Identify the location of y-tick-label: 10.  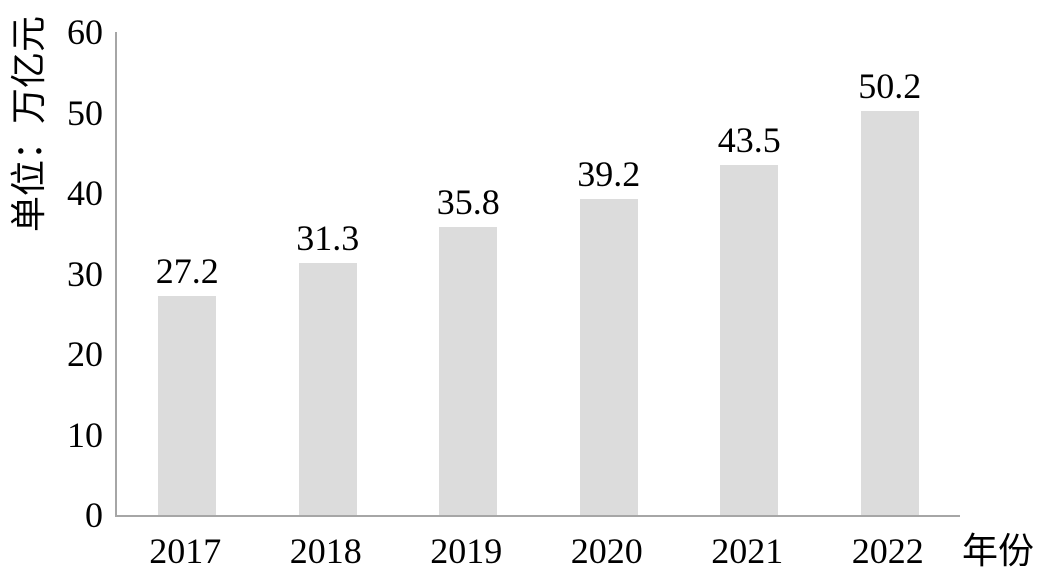
(85, 434).